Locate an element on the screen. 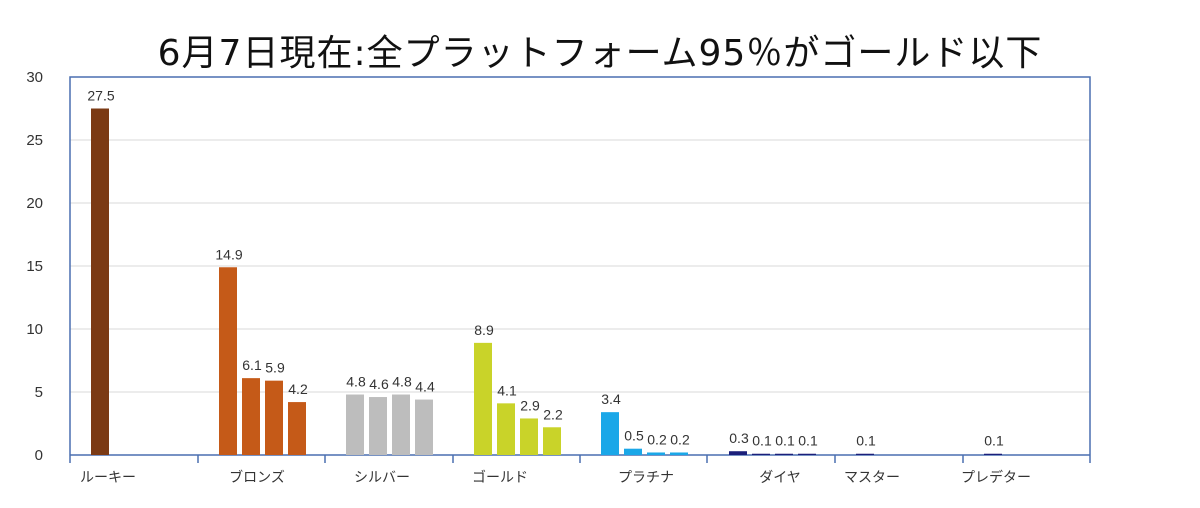  data-label: 0.5 is located at coordinates (634, 436).